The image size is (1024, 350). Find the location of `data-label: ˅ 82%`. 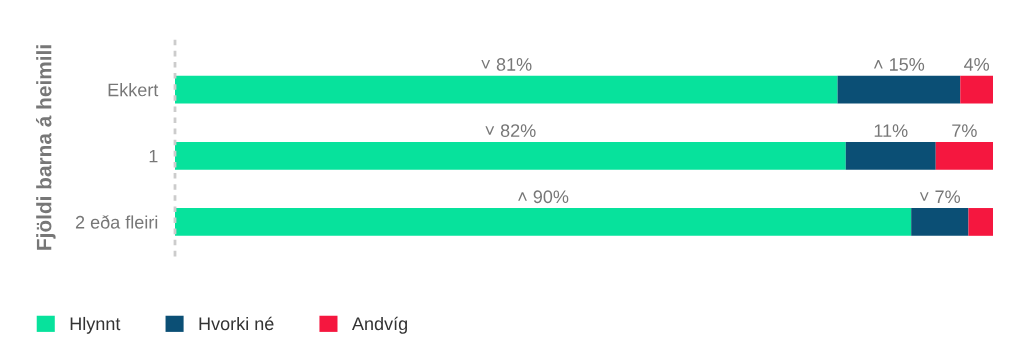

data-label: ˅ 82% is located at coordinates (510, 130).